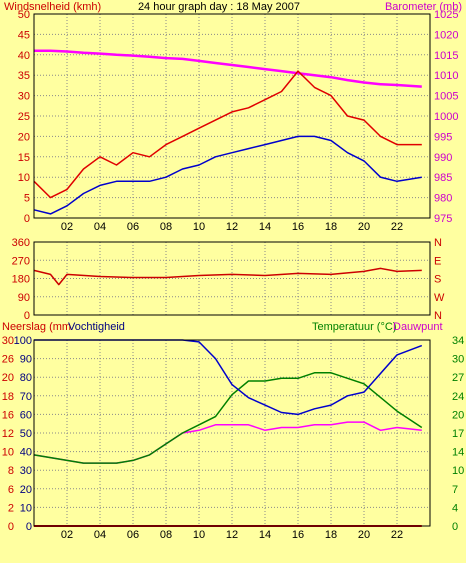 The height and width of the screenshot is (563, 466). I want to click on barometer-line, so click(228, 68).